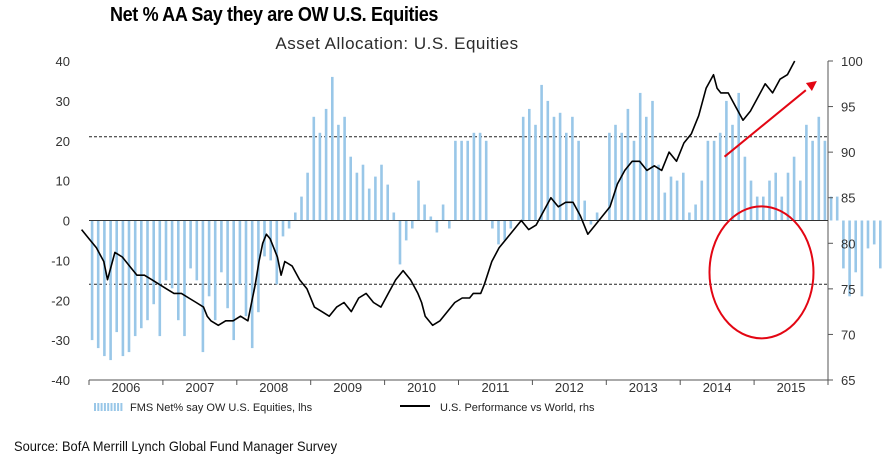 This screenshot has width=885, height=456. What do you see at coordinates (421, 387) in the screenshot?
I see `x-tick-label: 2010` at bounding box center [421, 387].